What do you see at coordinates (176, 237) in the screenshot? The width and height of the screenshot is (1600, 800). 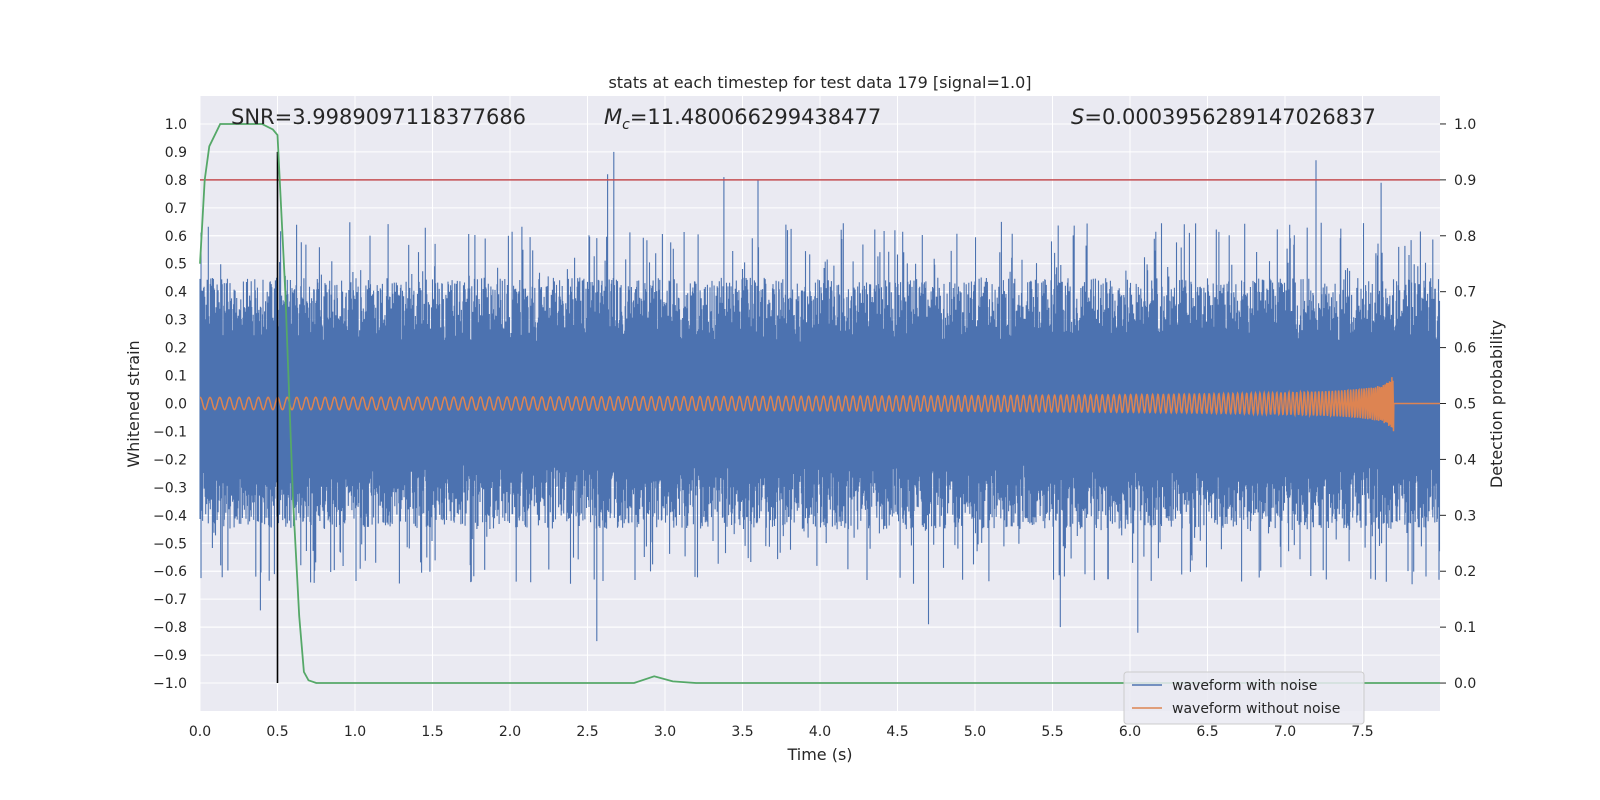 I see `y-tick-label: 0.6` at bounding box center [176, 237].